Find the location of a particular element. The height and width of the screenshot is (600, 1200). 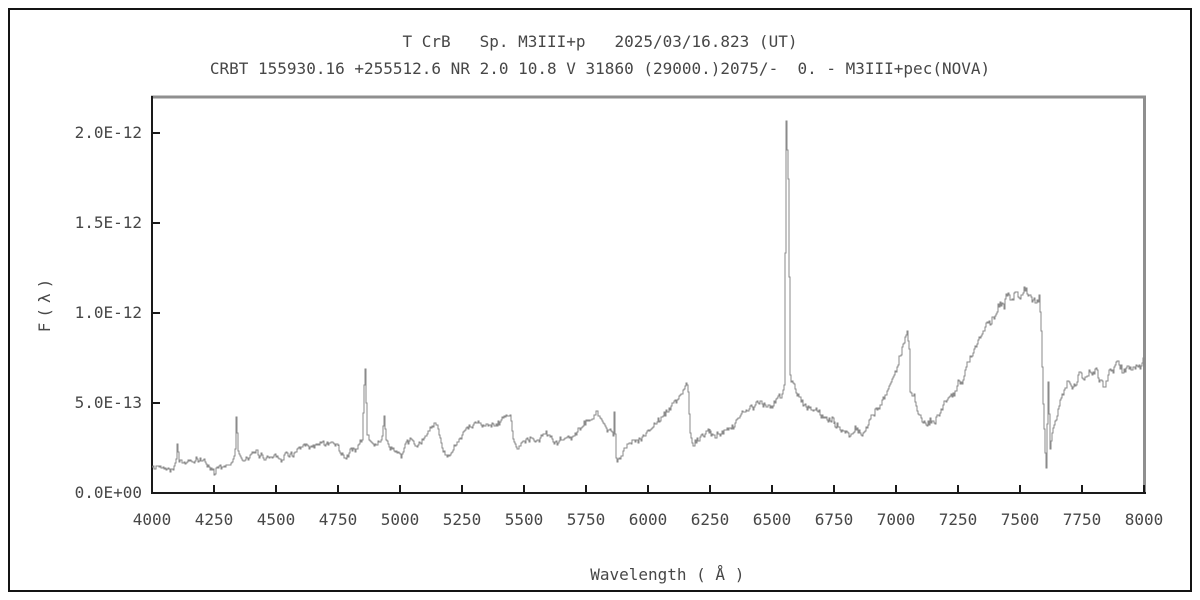

x-tick-label: 7750 is located at coordinates (1082, 519).